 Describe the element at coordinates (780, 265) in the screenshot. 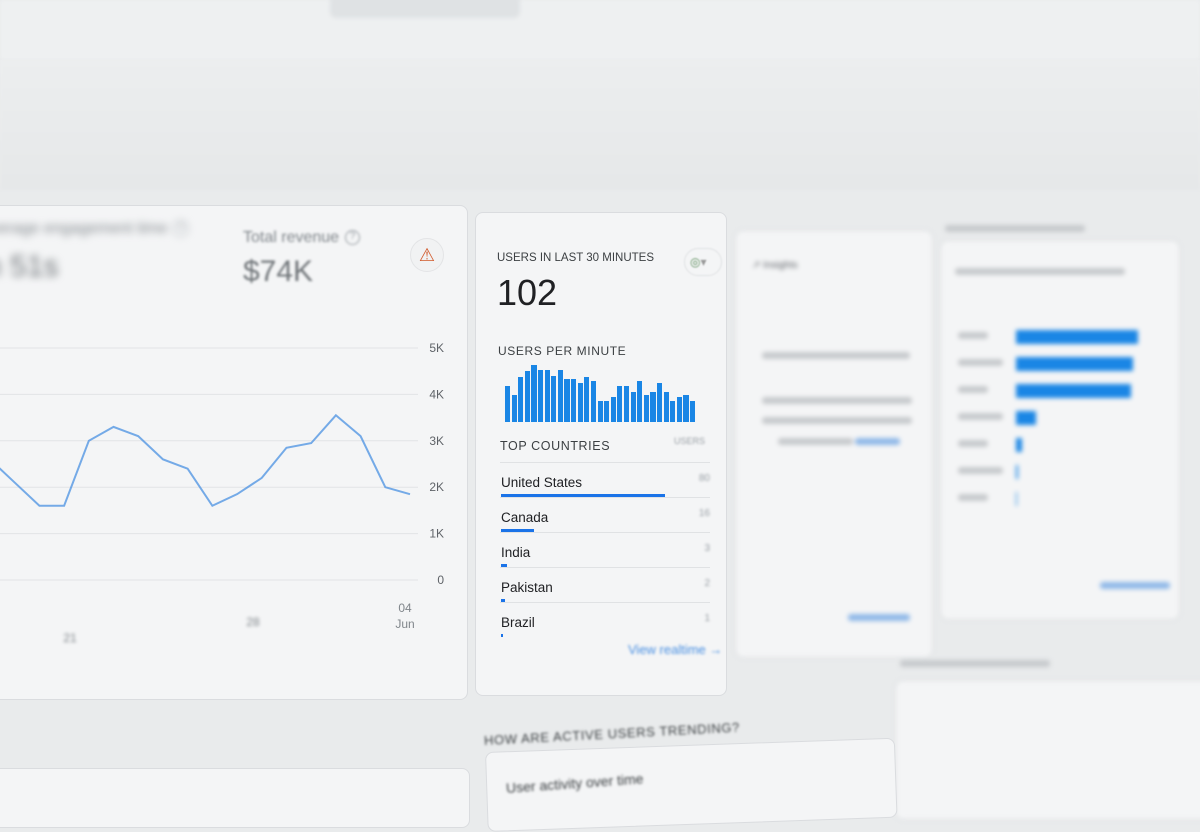

I see `insights-title: Insights` at that location.